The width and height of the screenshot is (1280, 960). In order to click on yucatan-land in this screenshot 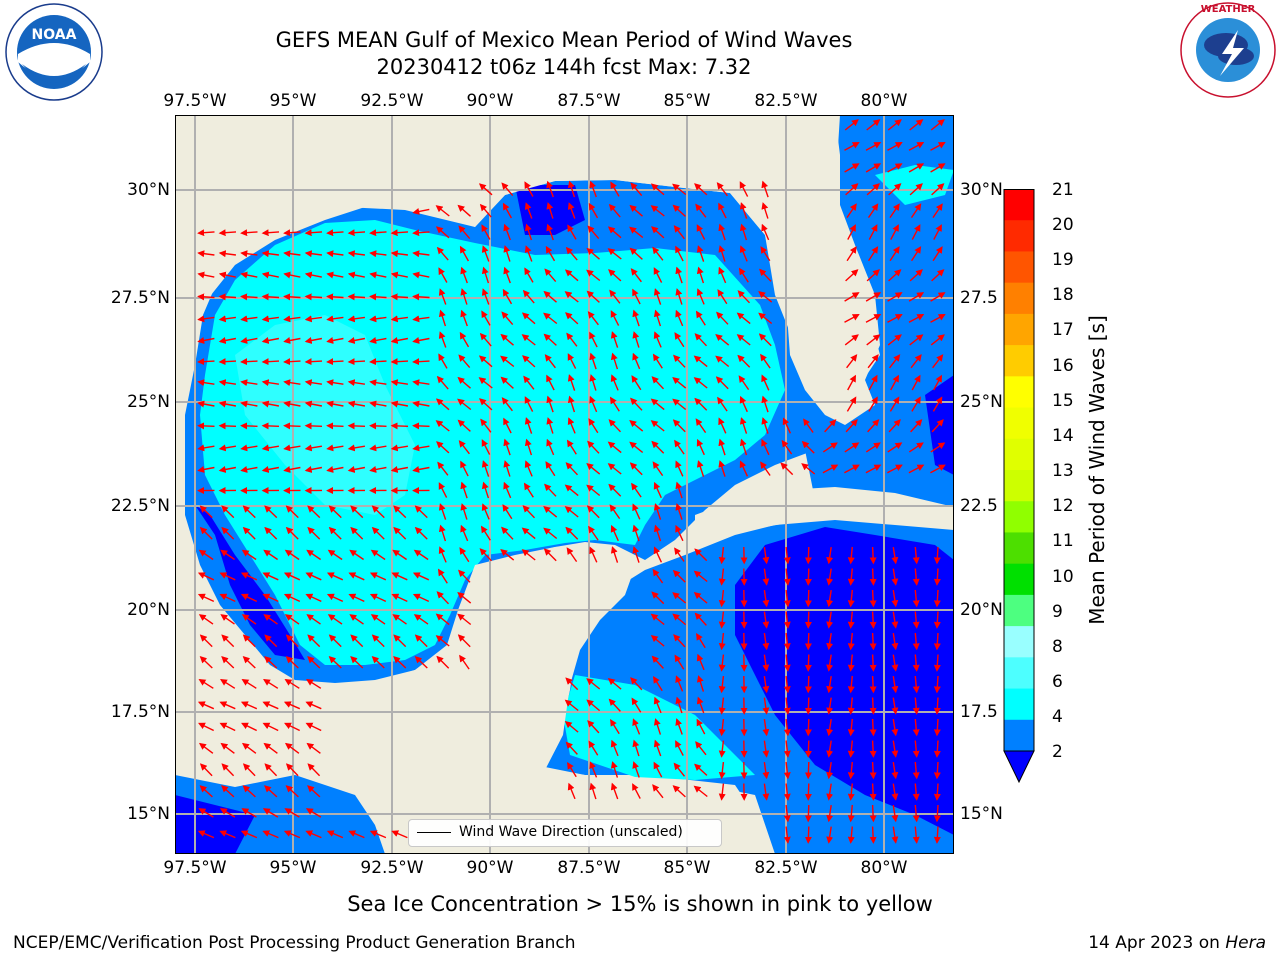, I will do `click(550, 699)`.